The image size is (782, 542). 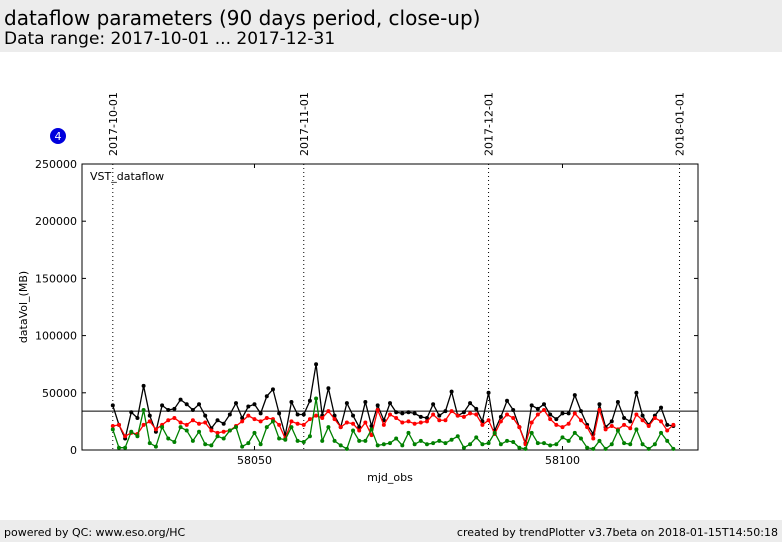 I want to click on y-tick-label: 50000, so click(x=59, y=393).